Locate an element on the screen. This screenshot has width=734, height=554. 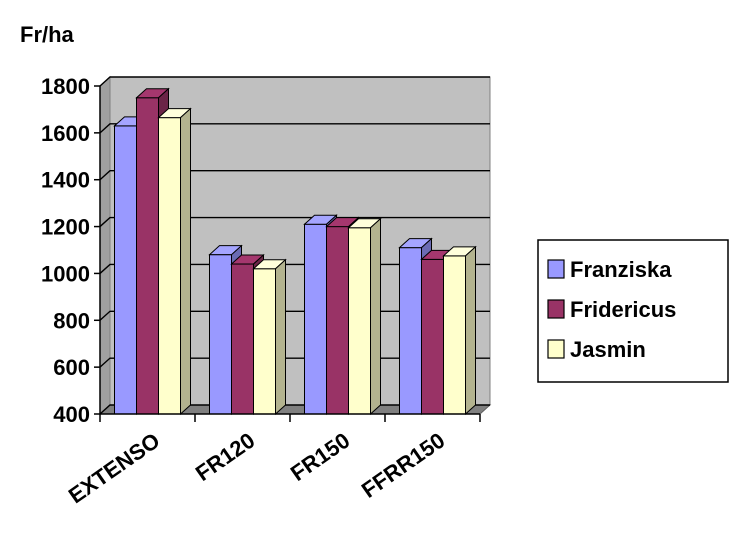
legend-label: Franziska is located at coordinates (621, 269).